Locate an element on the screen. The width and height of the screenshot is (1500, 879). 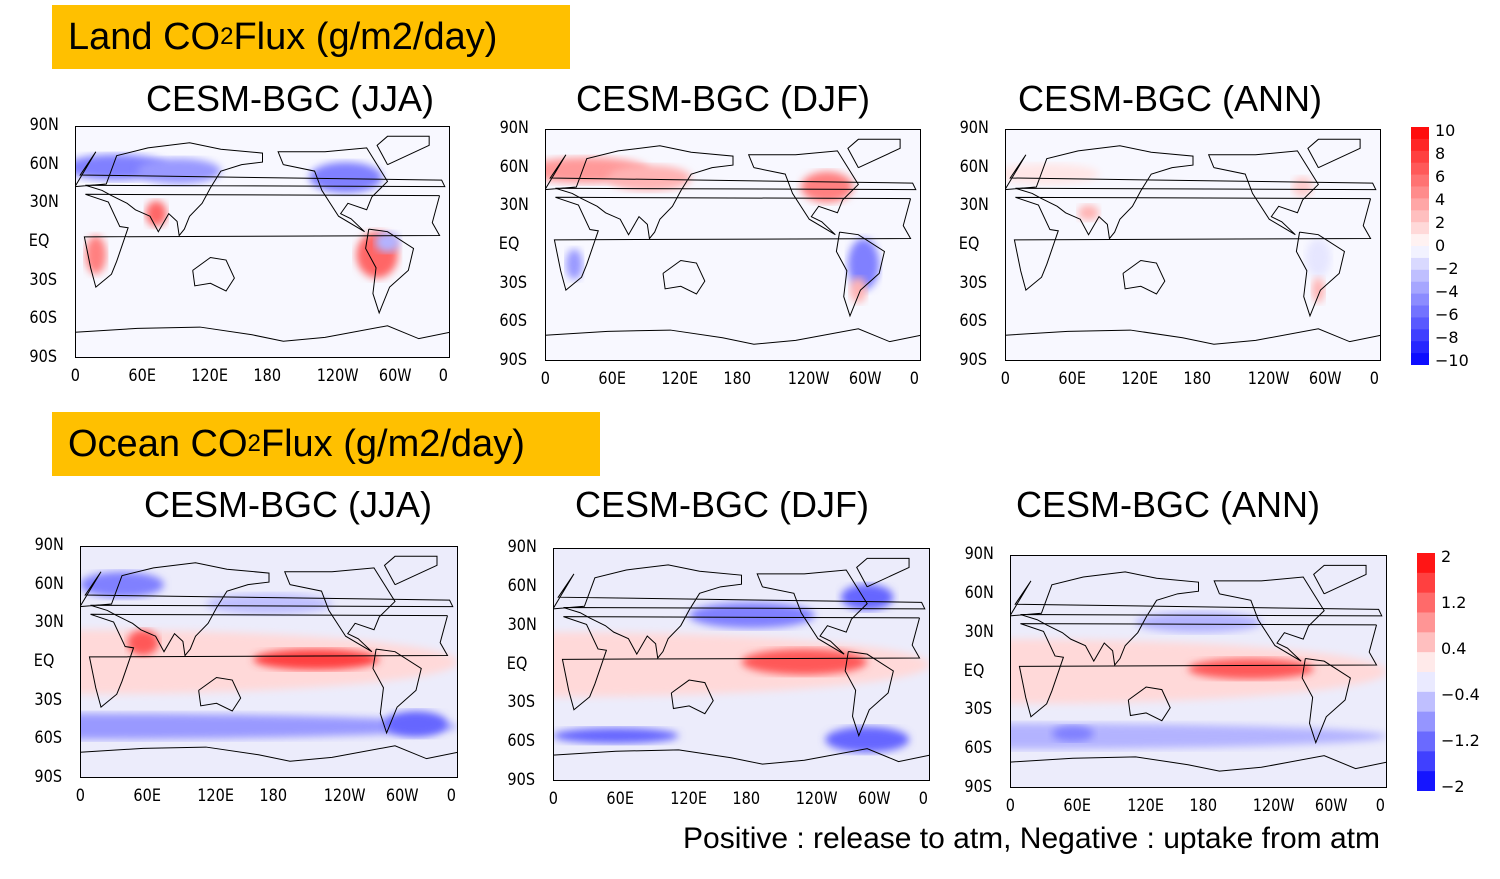
land-colorbar is located at coordinates (1420, 246).